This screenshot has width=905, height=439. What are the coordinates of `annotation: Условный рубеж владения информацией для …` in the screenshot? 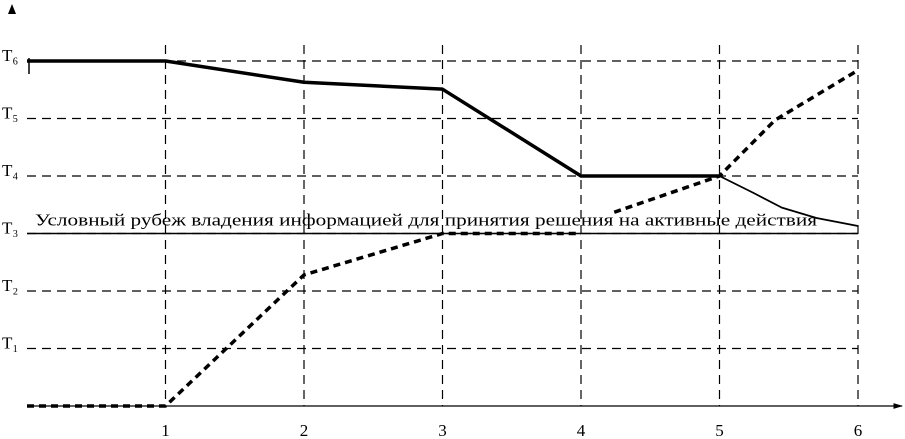 It's located at (426, 219).